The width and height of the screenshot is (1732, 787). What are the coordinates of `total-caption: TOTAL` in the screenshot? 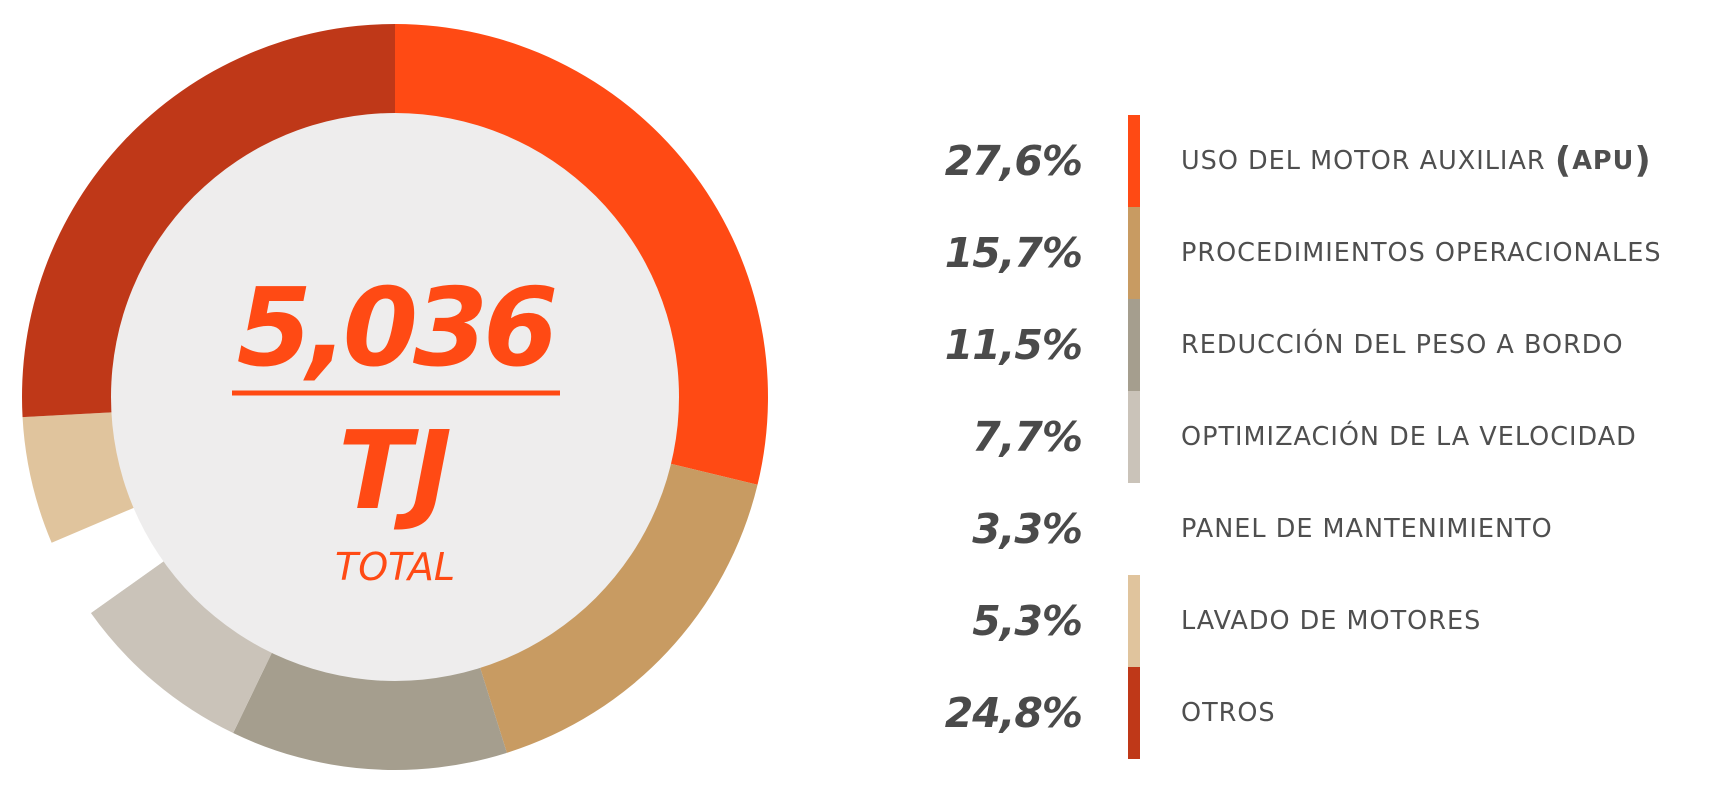 It's located at (395, 567).